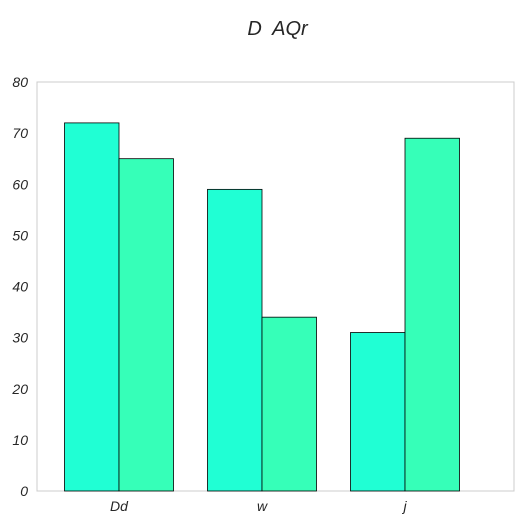 The height and width of the screenshot is (525, 525). I want to click on x-tick-label: j, so click(404, 506).